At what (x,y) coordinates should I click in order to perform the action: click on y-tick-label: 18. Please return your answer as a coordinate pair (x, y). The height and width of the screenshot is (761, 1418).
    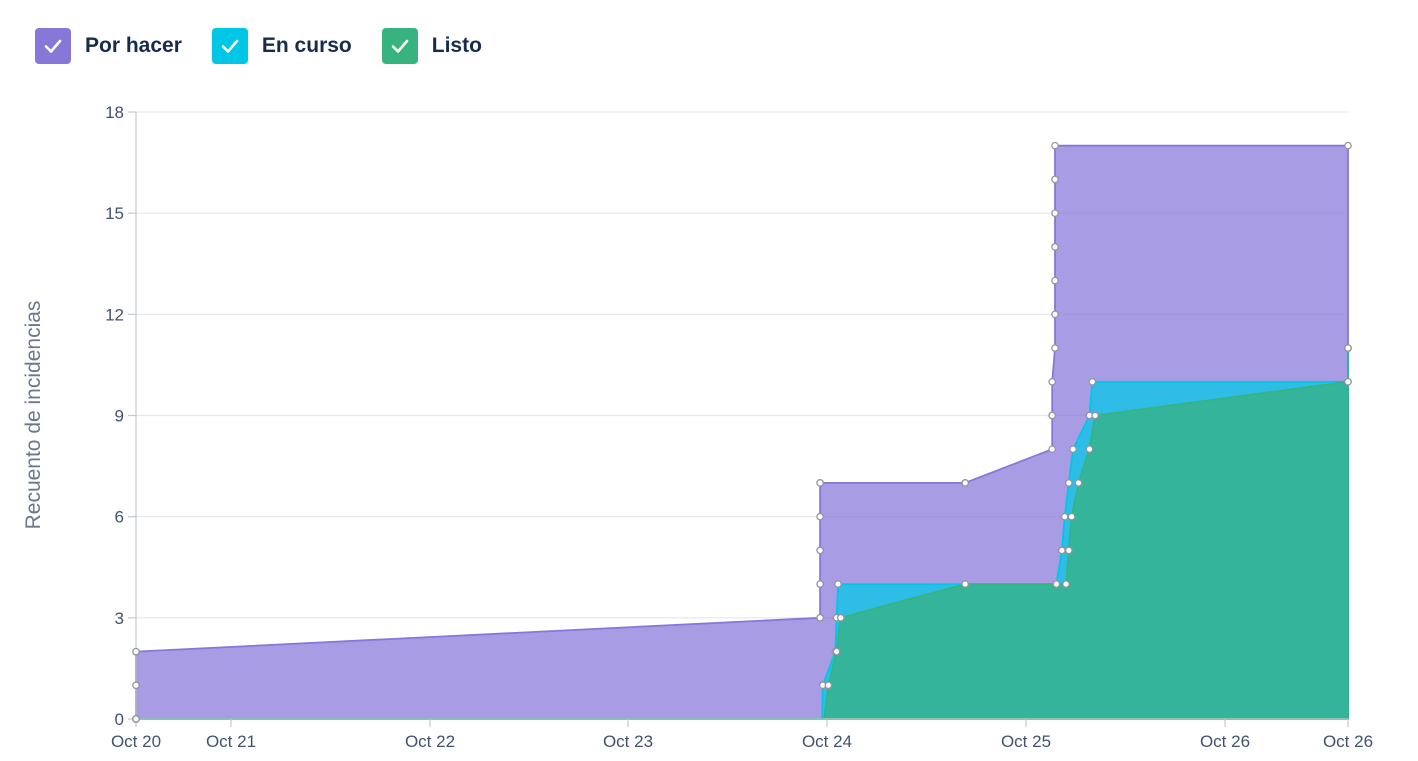
    Looking at the image, I should click on (114, 112).